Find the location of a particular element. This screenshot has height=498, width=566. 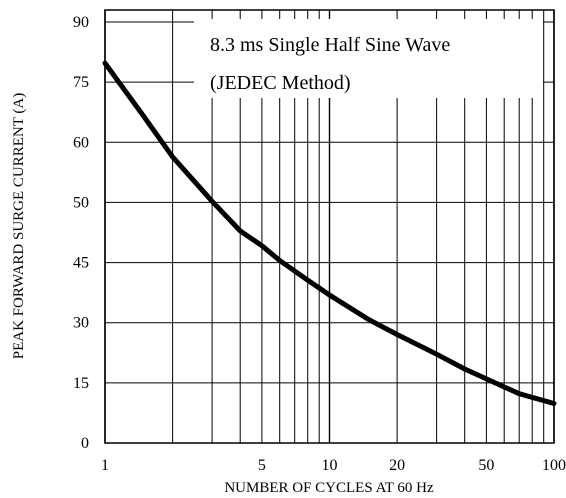

y-tick-label: 30 is located at coordinates (81, 323).